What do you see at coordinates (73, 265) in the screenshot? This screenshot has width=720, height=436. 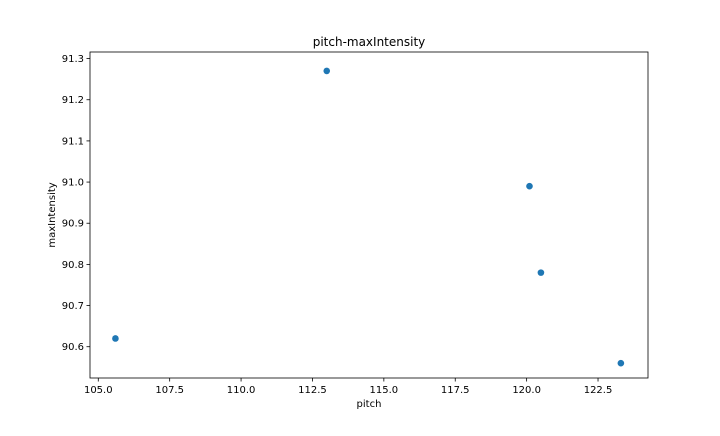 I see `y-tick-label: 90.8` at bounding box center [73, 265].